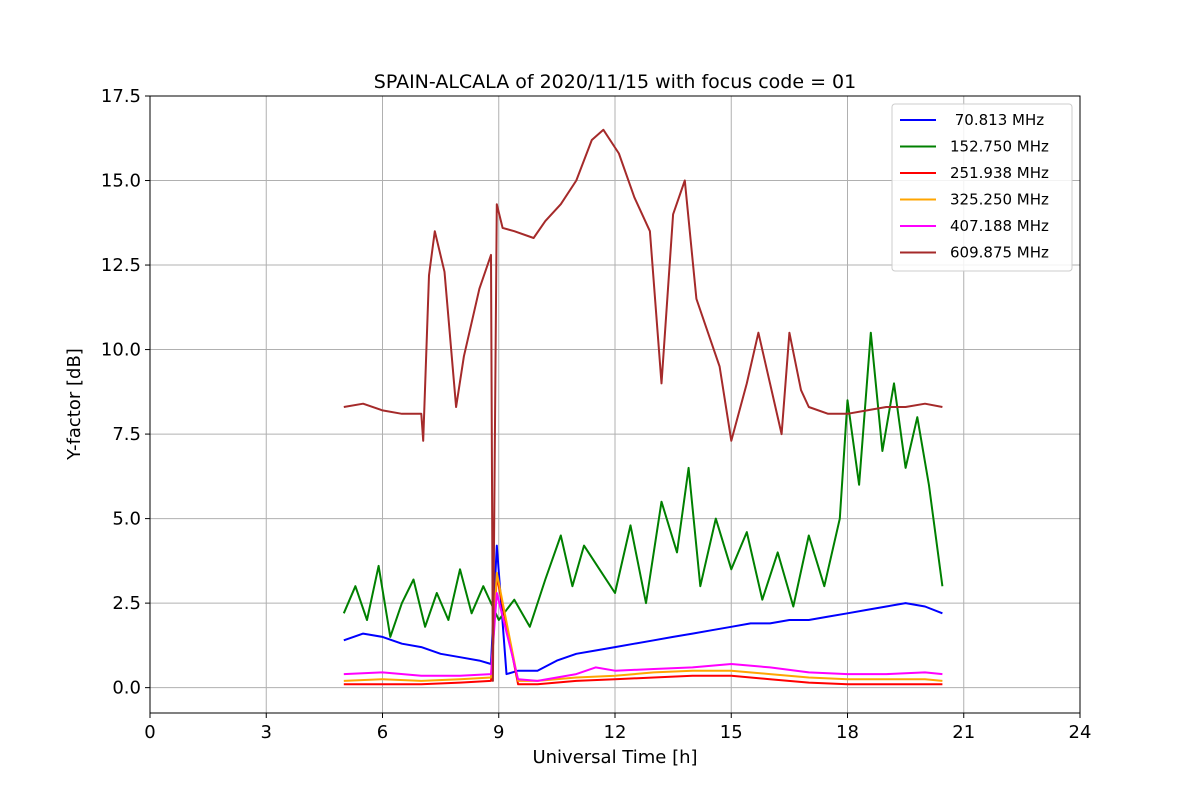  What do you see at coordinates (643, 637) in the screenshot?
I see `series-line-407-188-mhz` at bounding box center [643, 637].